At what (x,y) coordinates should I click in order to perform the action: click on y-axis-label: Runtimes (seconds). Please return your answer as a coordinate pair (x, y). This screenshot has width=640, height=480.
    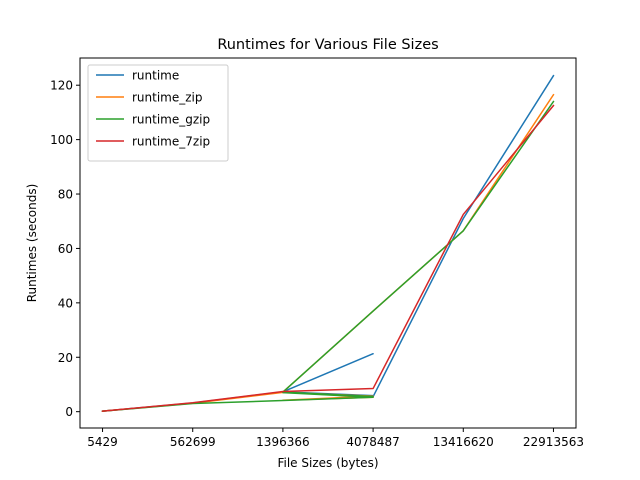
    Looking at the image, I should click on (32, 243).